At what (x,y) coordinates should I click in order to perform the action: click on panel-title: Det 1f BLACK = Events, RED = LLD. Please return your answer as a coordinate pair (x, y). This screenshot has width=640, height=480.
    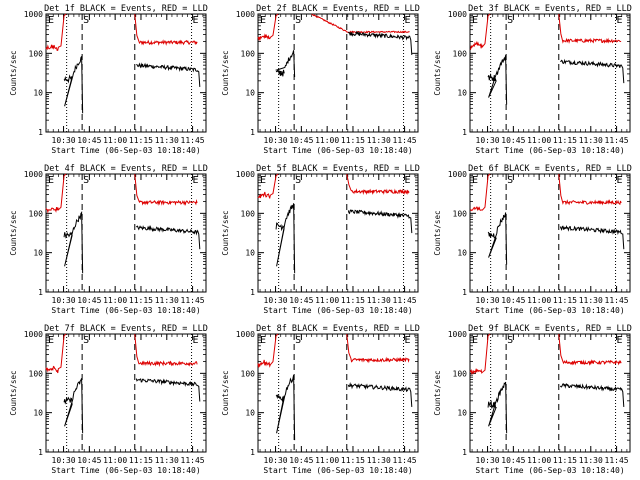
    Looking at the image, I should click on (126, 9).